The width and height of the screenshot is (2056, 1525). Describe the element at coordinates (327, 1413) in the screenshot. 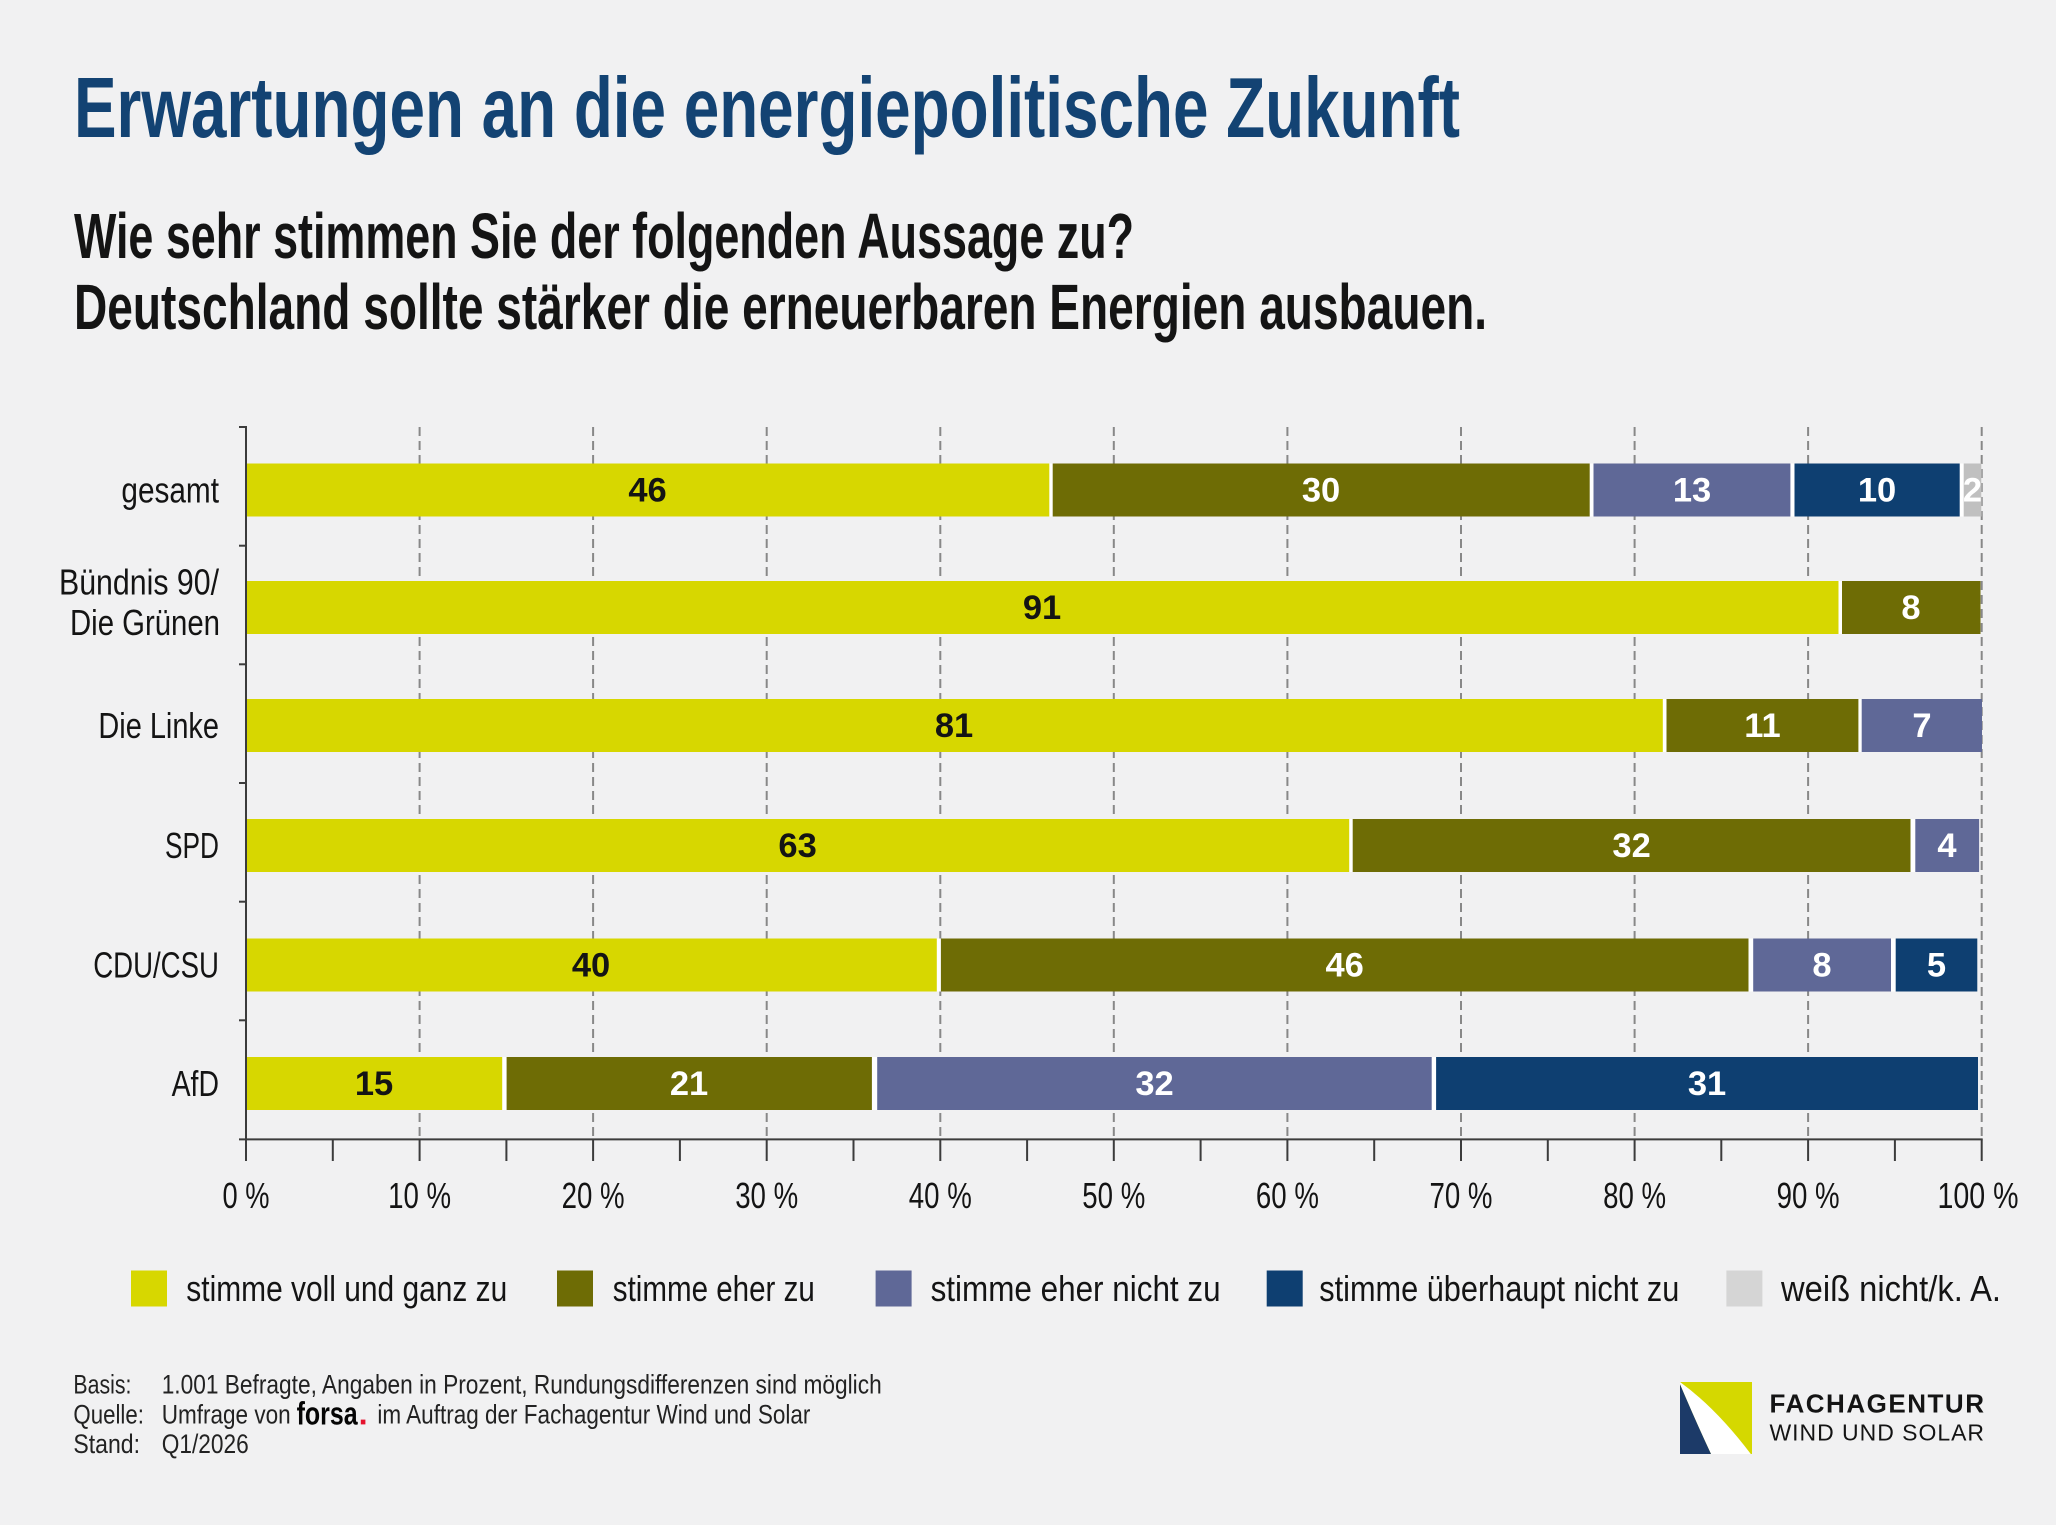

I see `svg-text: forsa` at that location.